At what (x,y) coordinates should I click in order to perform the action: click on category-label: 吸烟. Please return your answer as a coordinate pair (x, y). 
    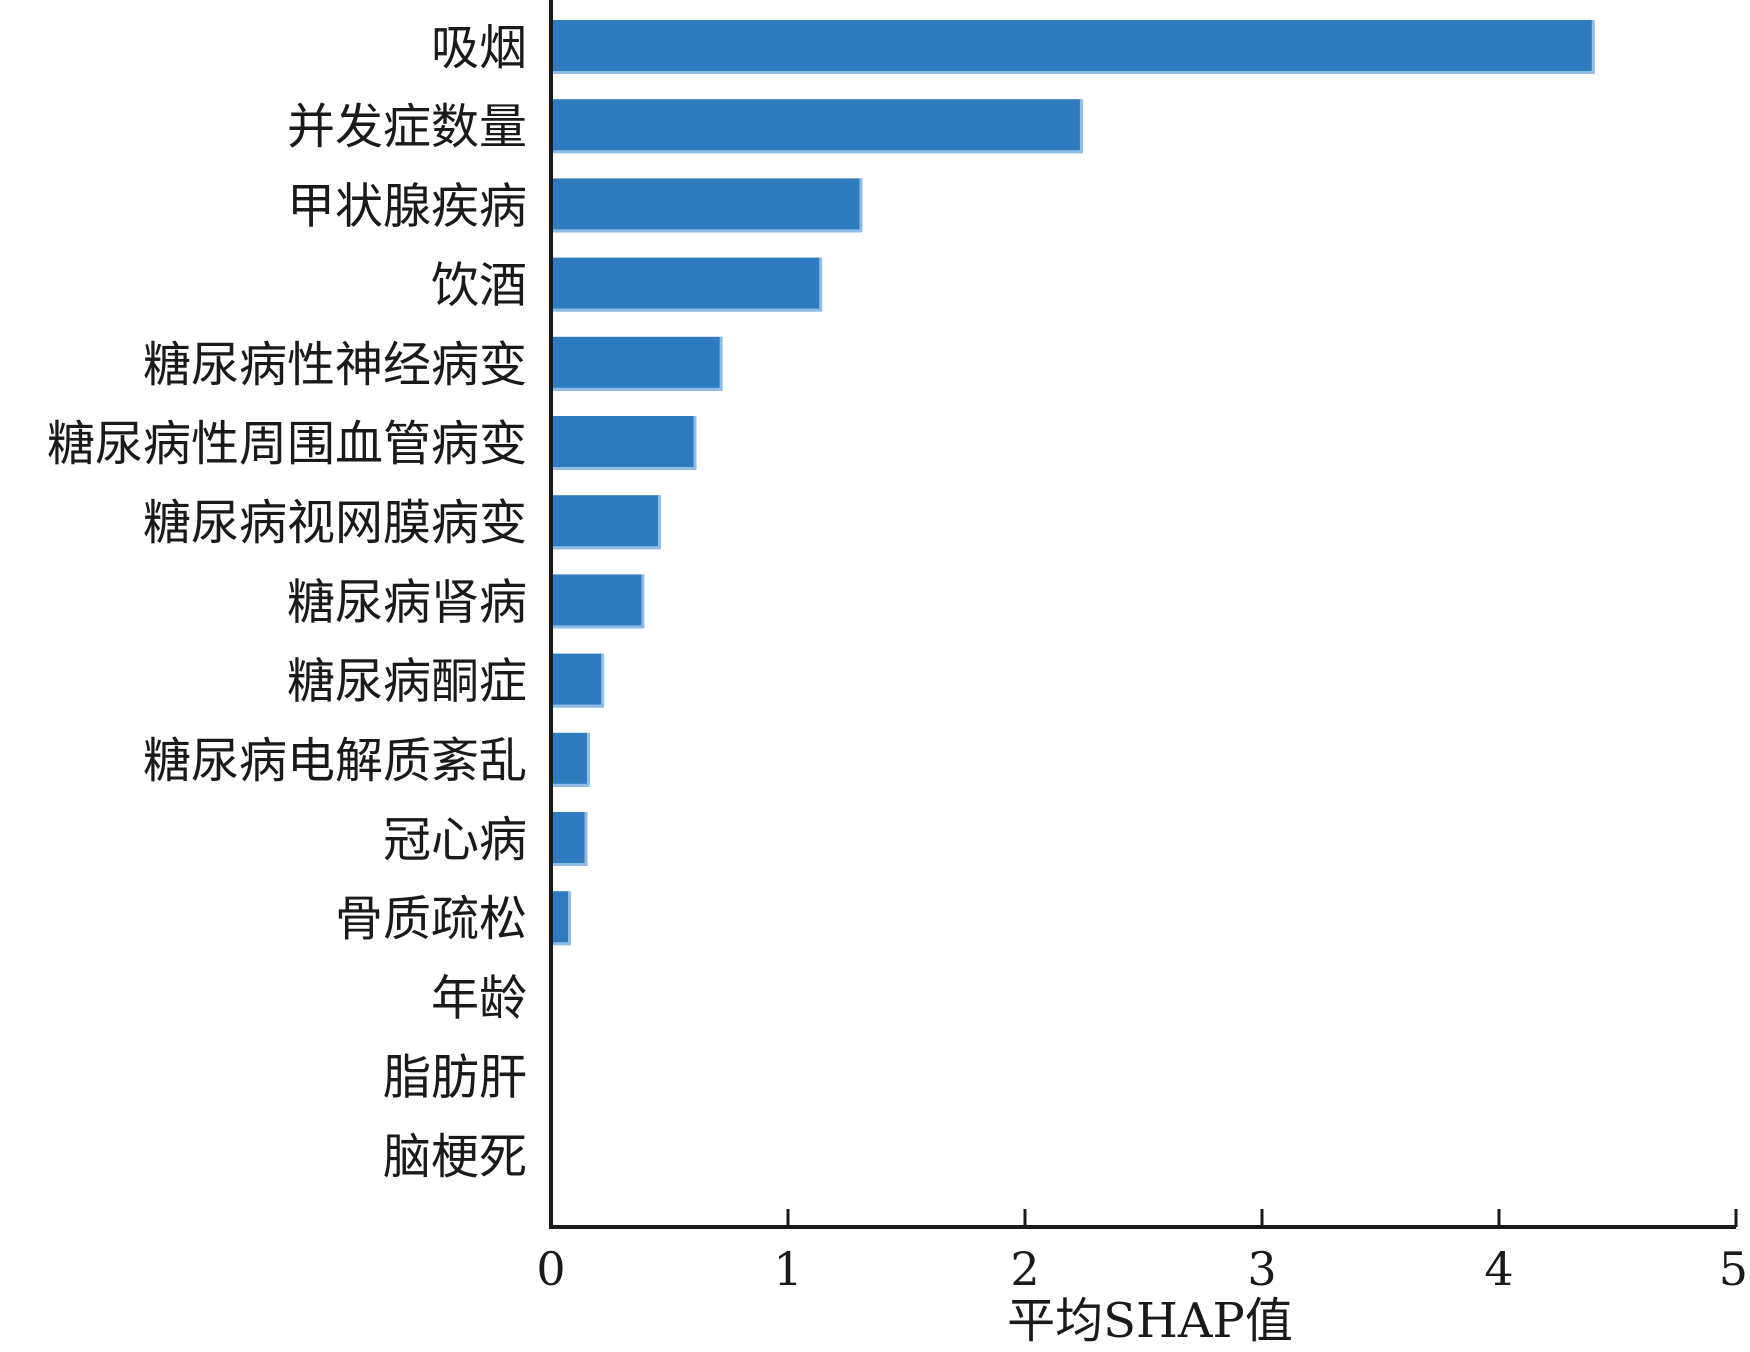
    Looking at the image, I should click on (479, 48).